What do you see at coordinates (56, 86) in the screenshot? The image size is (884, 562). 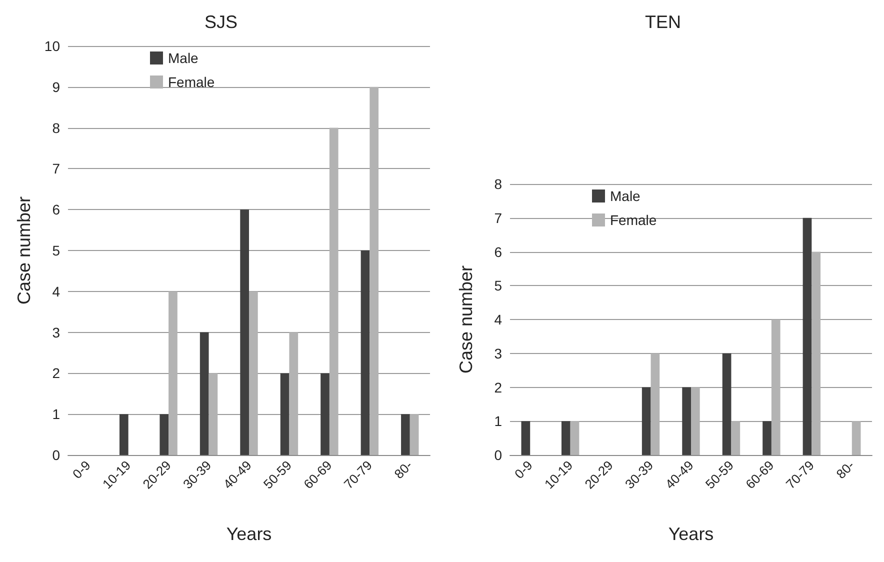 I see `y-tick-label: 9` at bounding box center [56, 86].